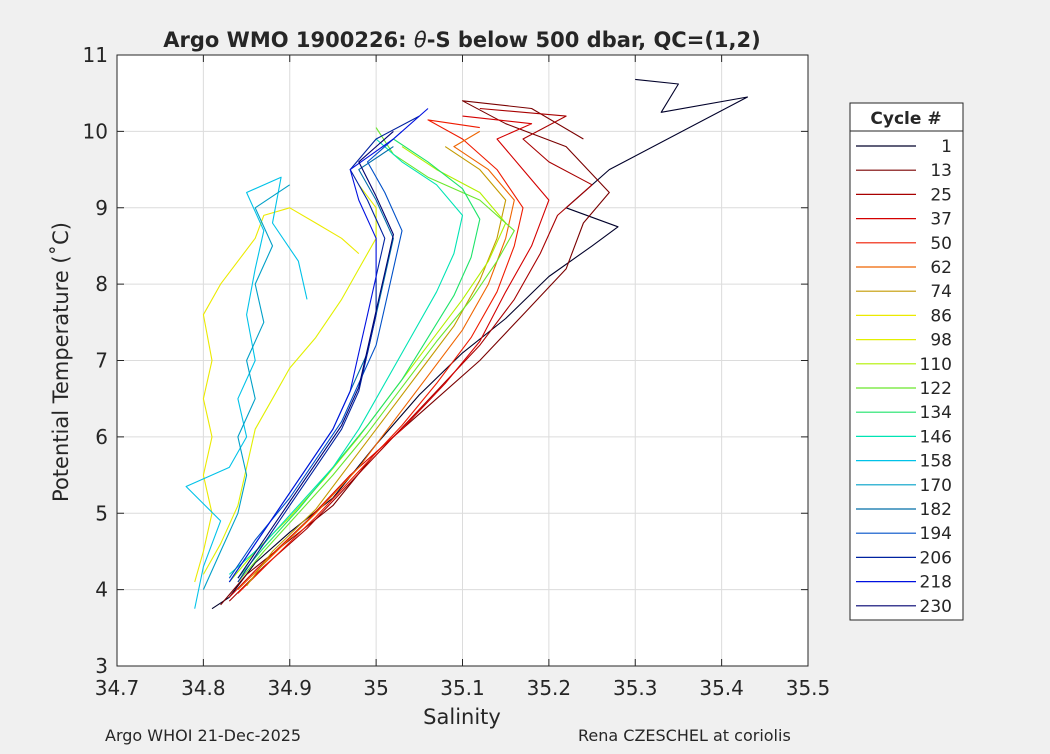 The width and height of the screenshot is (1050, 754). What do you see at coordinates (462, 688) in the screenshot?
I see `x-tick-label: 35.1` at bounding box center [462, 688].